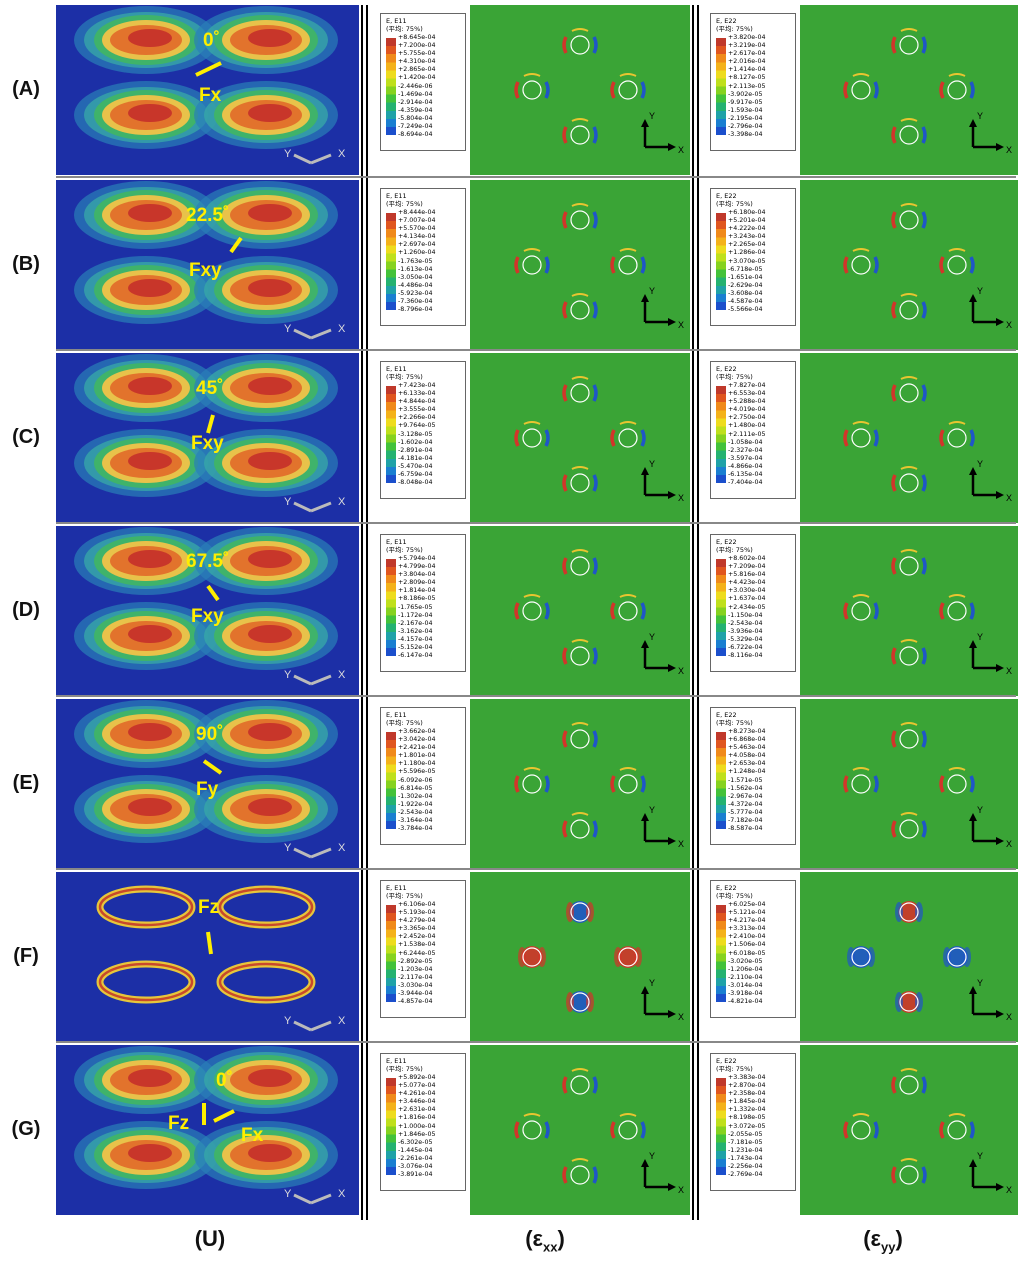 The image size is (1024, 1270). Describe the element at coordinates (415, 310) in the screenshot. I see `legend-value: -8.796e-04` at that location.